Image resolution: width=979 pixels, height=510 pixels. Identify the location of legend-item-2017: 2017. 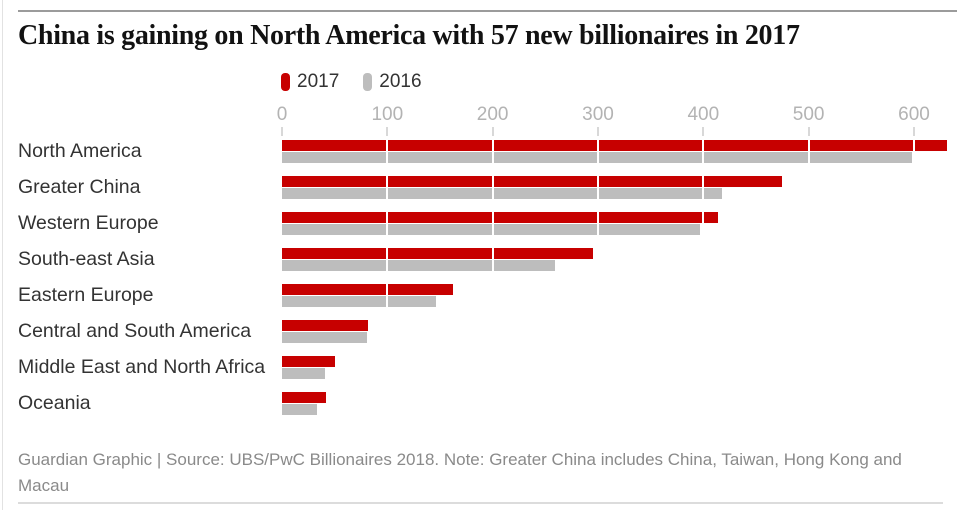
(310, 82).